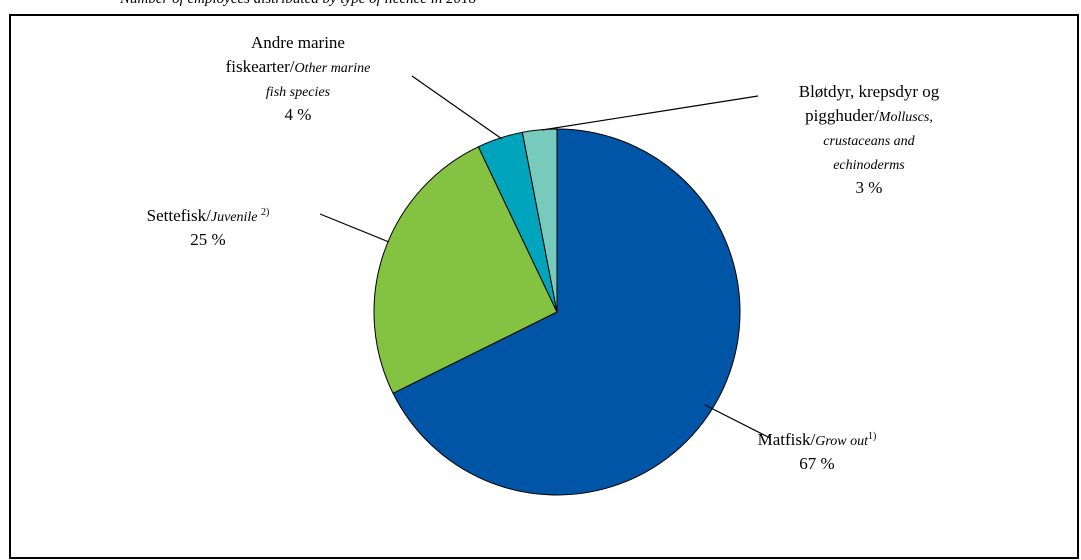  I want to click on slice-label-bl-tdyr-krepsdyr-og-pigghuder-molluscs-c-line-0: Bløtdyr, krepsdyr og, so click(869, 91).